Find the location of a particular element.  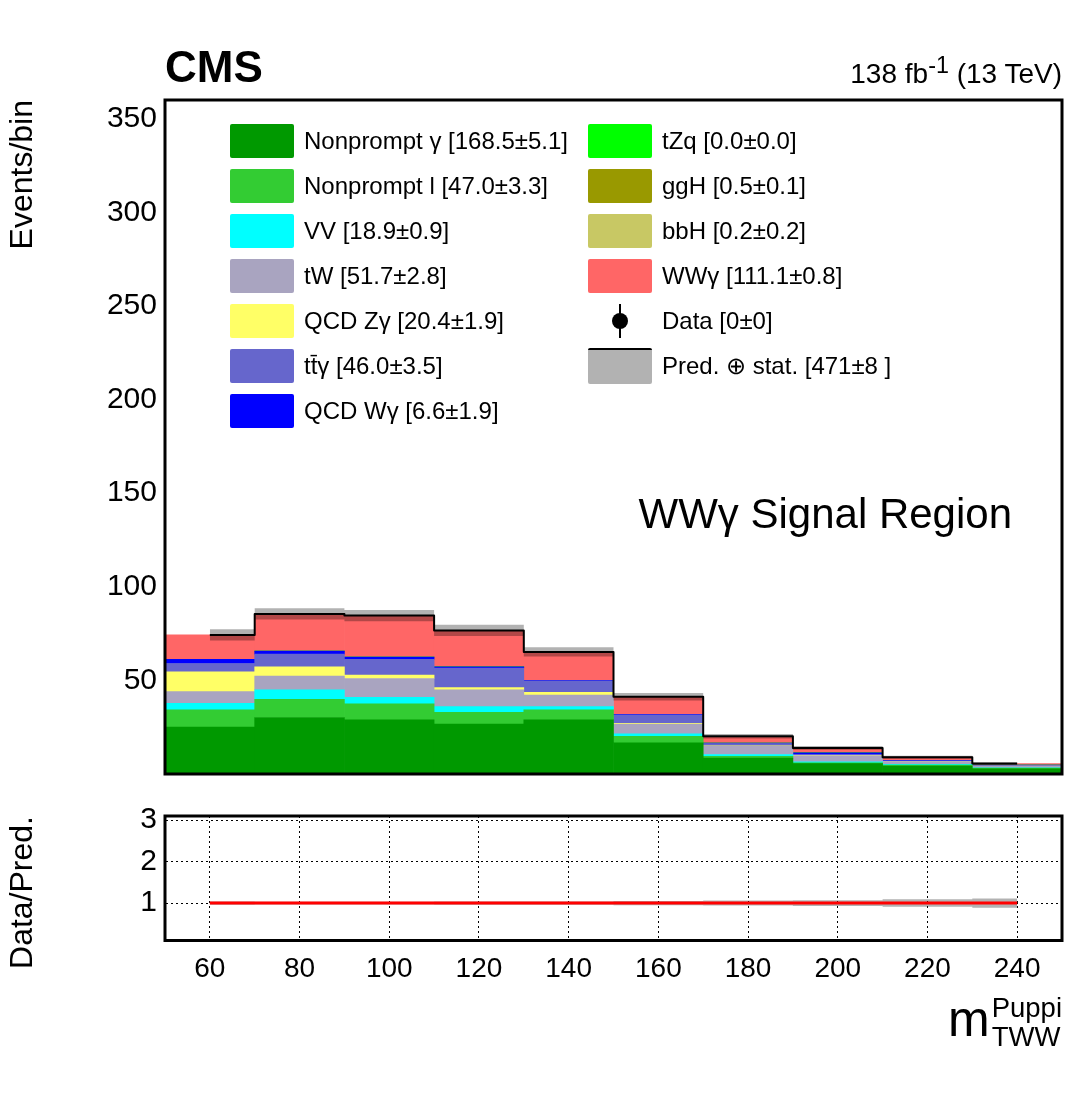

legend-label: tt̄γ [46.0±3.5] is located at coordinates (373, 365).